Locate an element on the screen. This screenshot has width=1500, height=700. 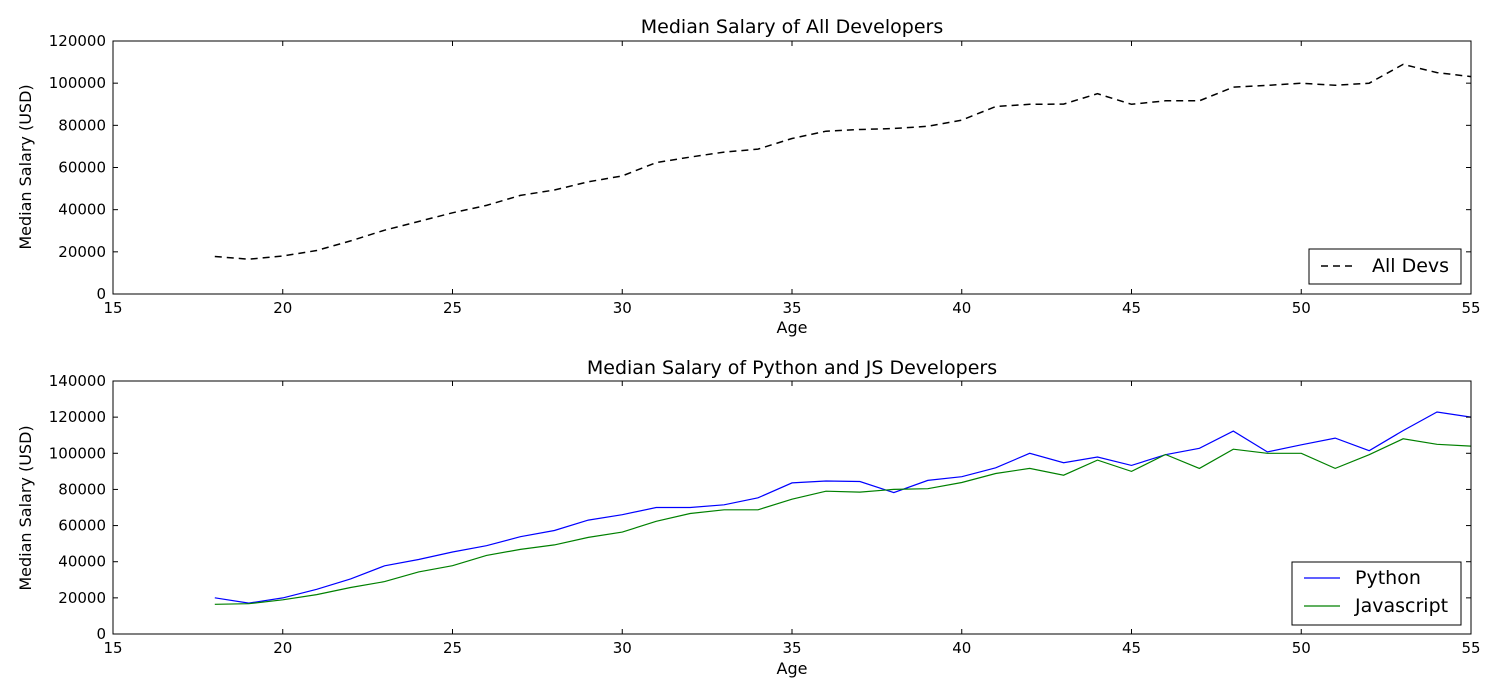
legend-label-python: Python is located at coordinates (1388, 578).